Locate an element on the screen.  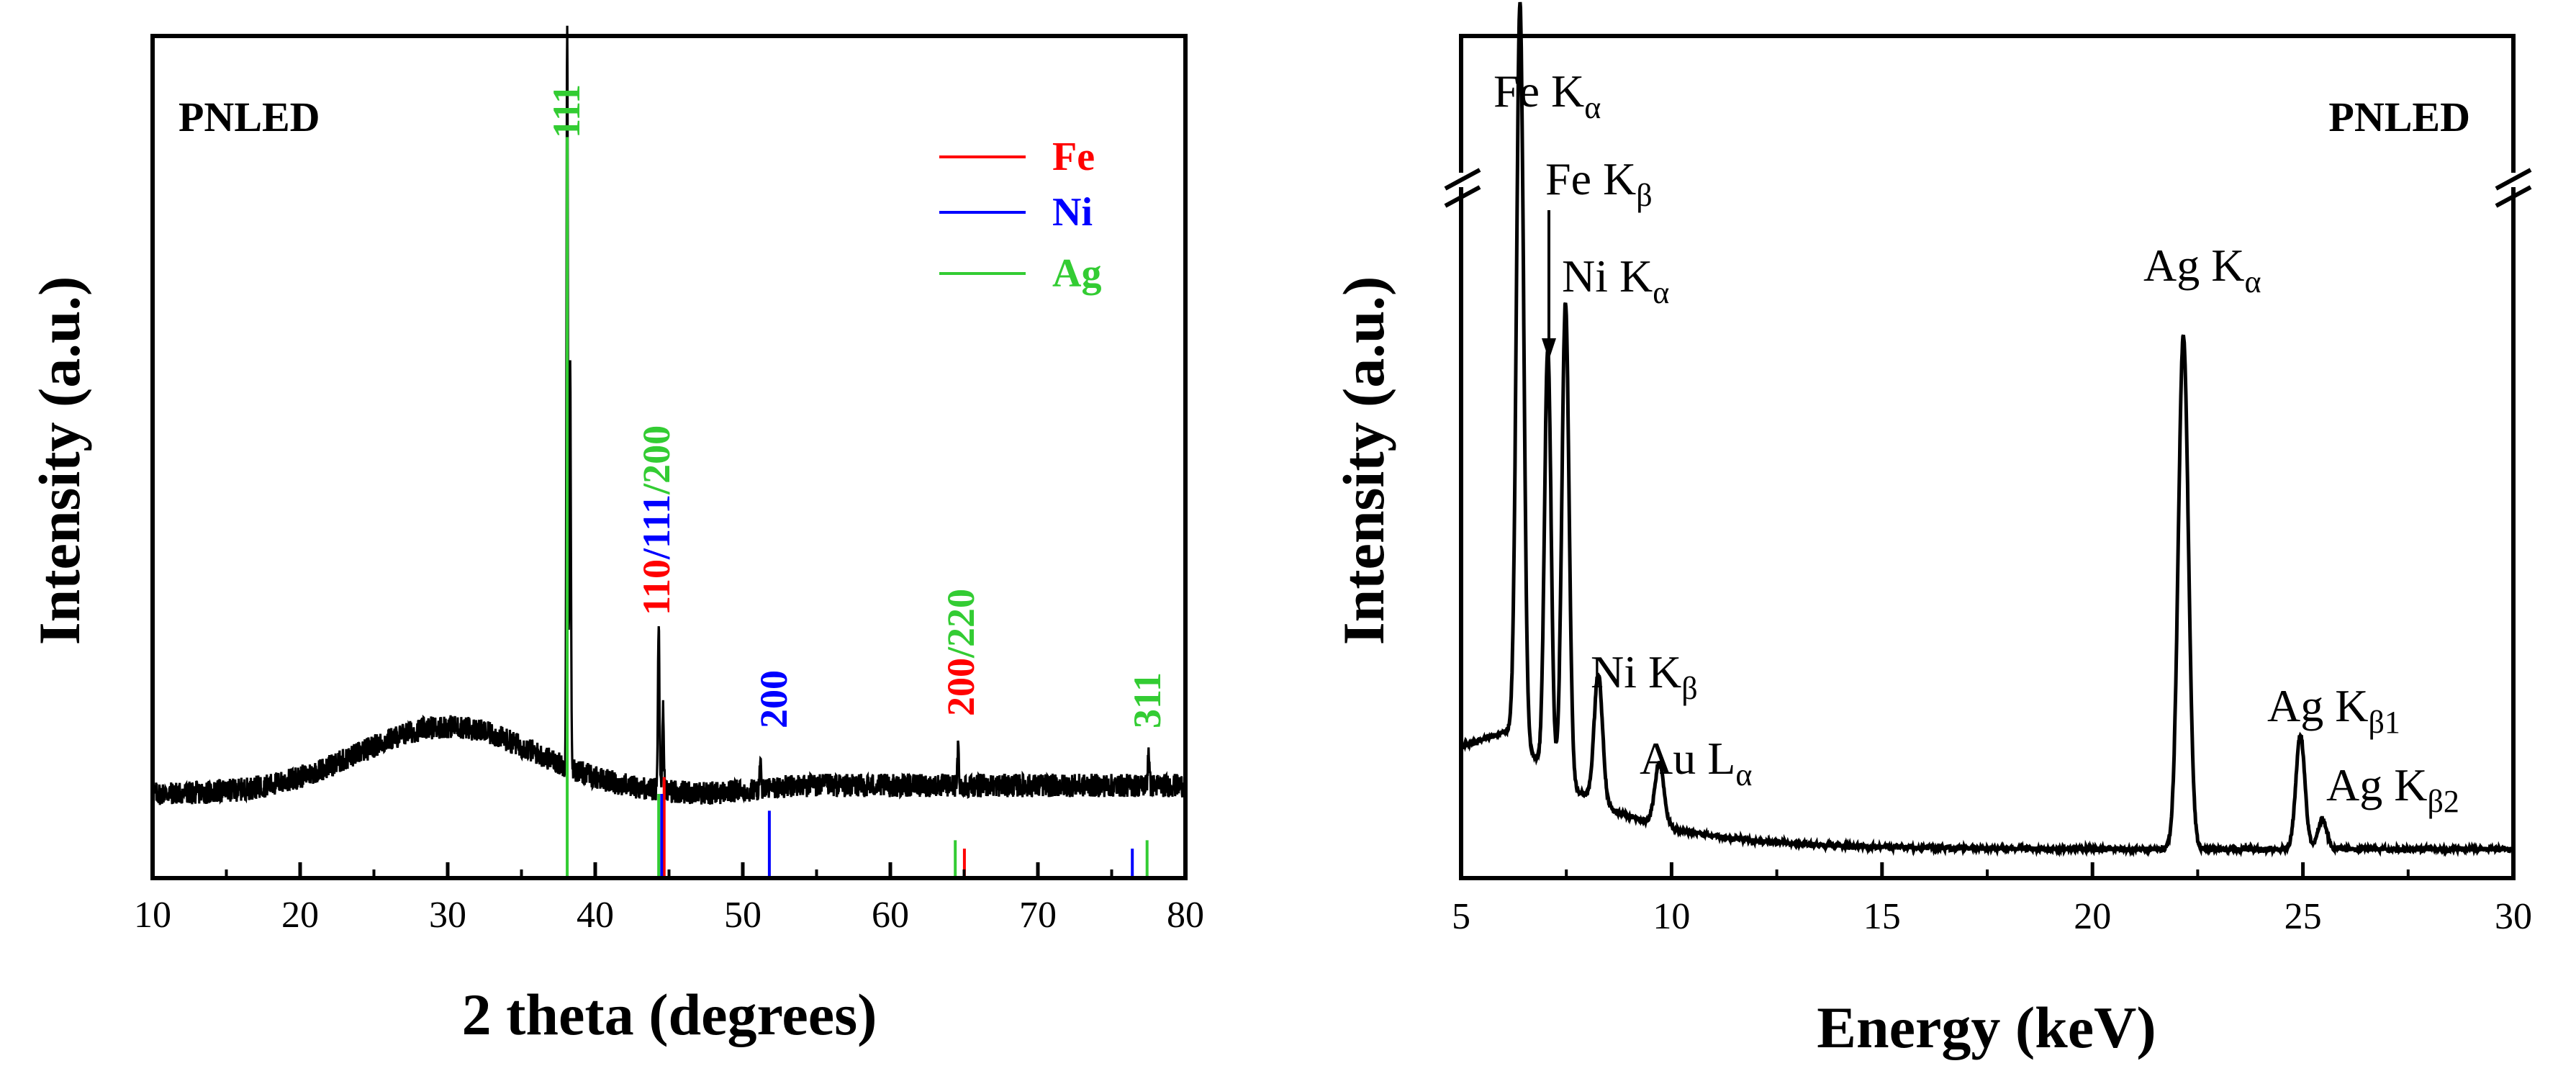
peak-sub-ag-ka: α is located at coordinates (2252, 281).